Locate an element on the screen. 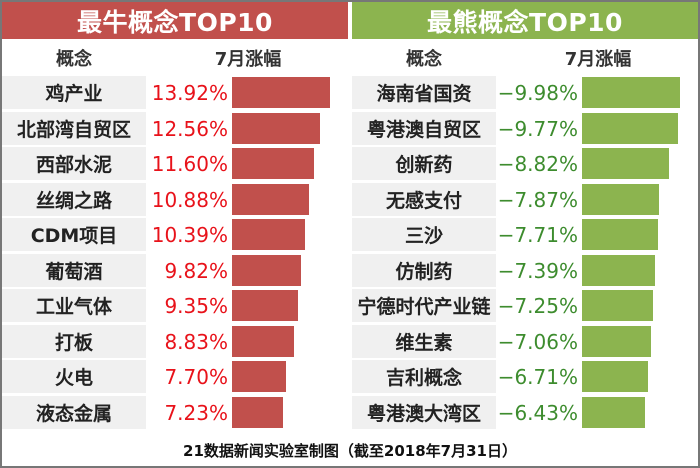  bull-value-label: 7.23% is located at coordinates (196, 412).